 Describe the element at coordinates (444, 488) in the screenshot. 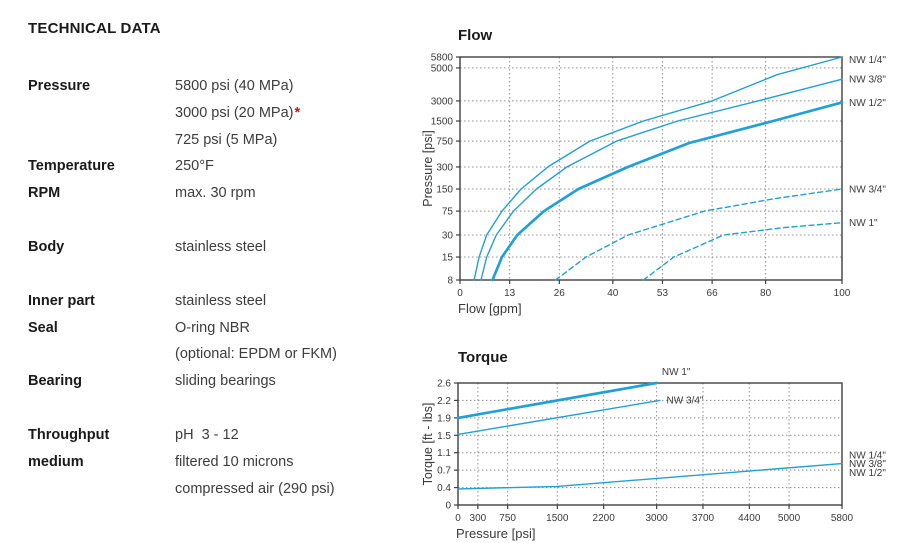

I see `y-tick-label: 0.4` at that location.